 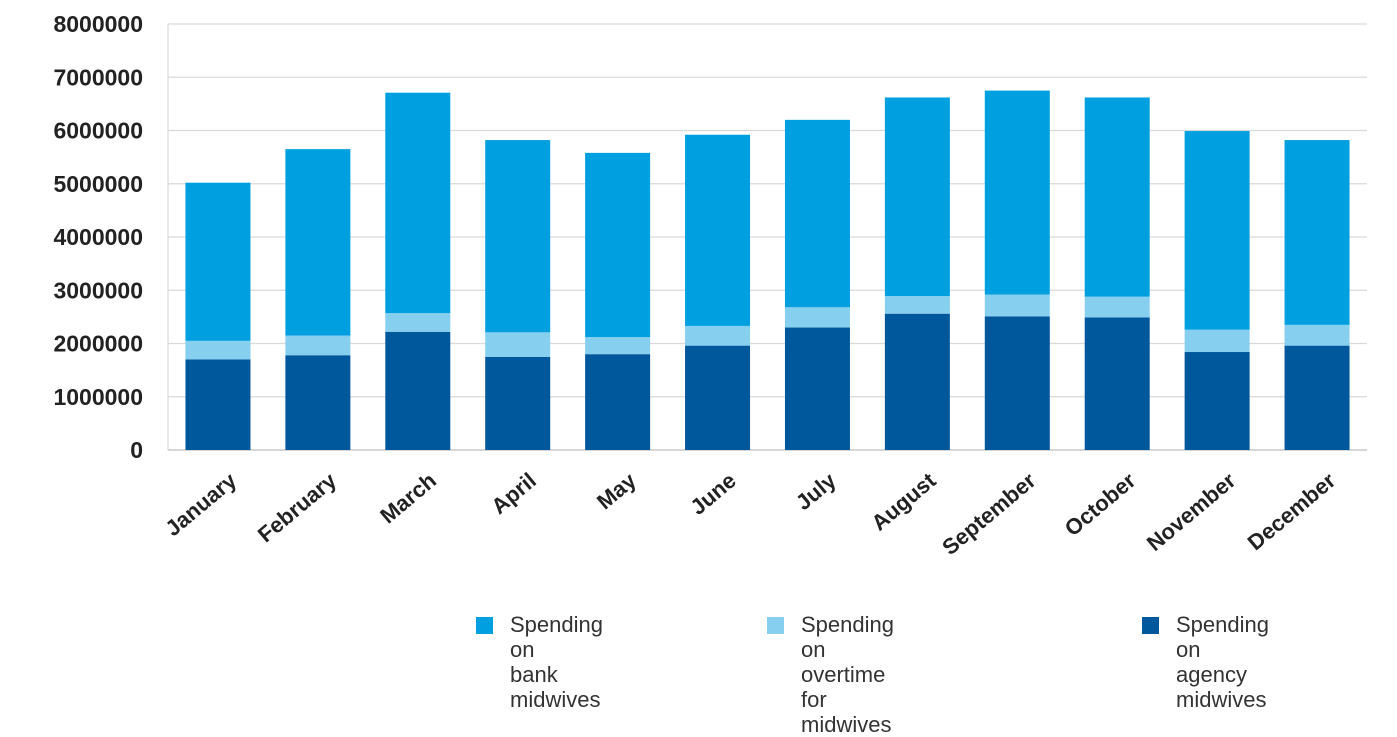 What do you see at coordinates (903, 501) in the screenshot?
I see `x-tick-label: August` at bounding box center [903, 501].